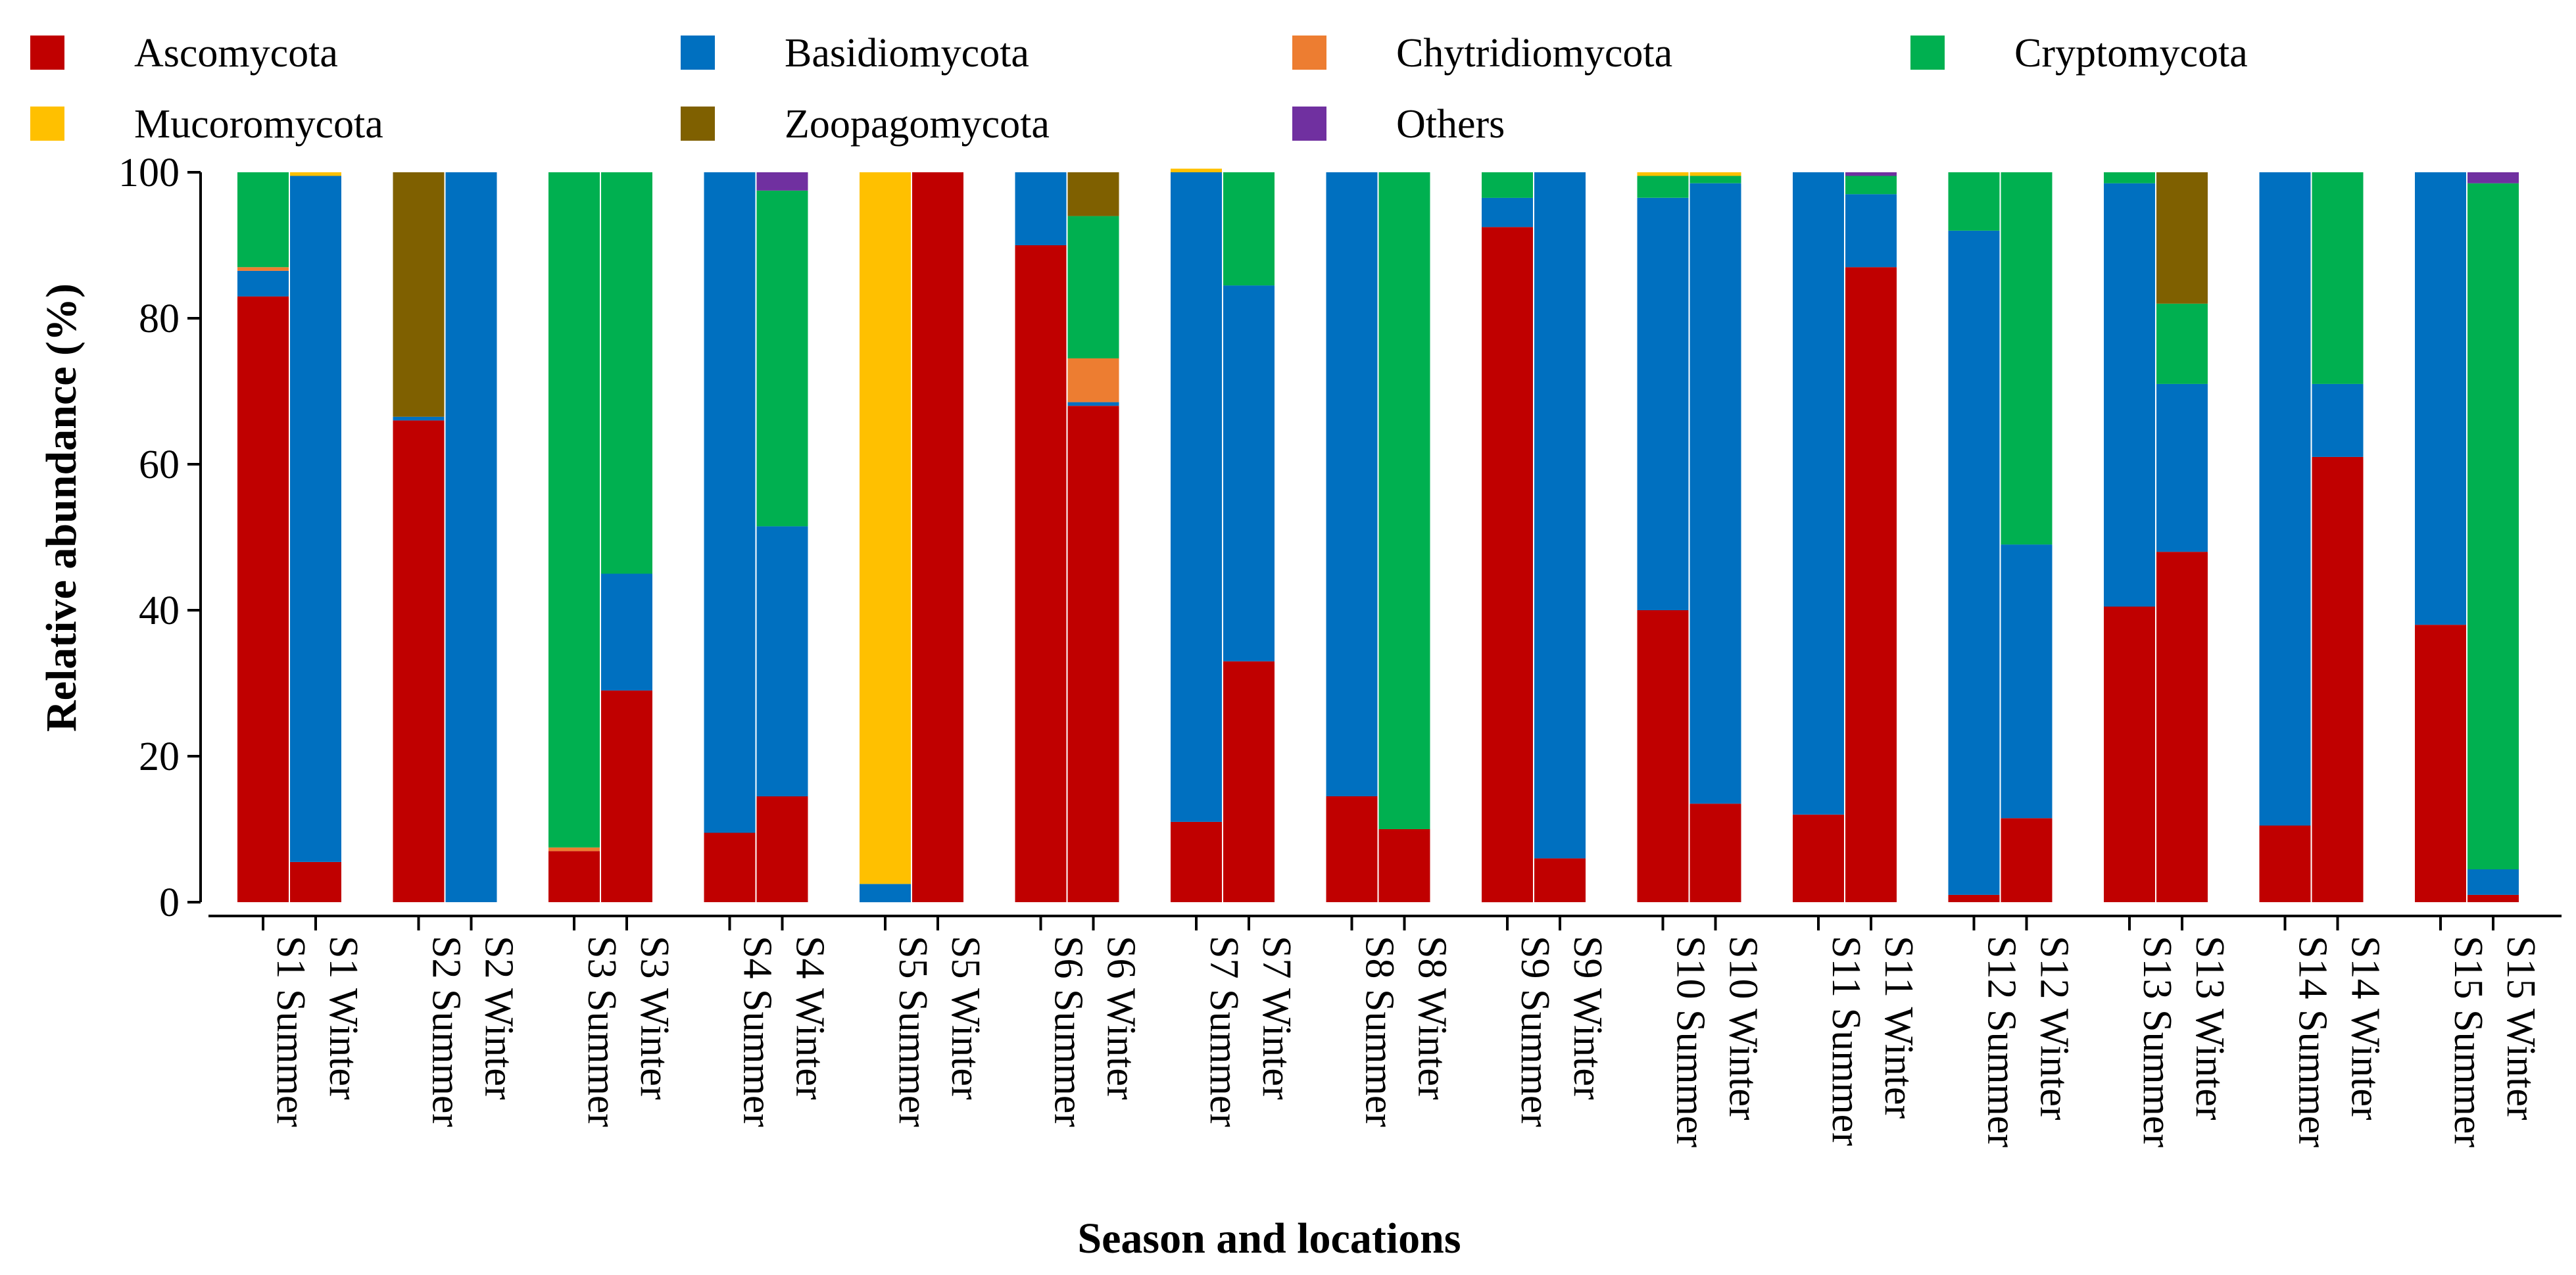 This screenshot has height=1275, width=2576. Describe the element at coordinates (1588, 1018) in the screenshot. I see `x-tick-label: S9 Winter` at that location.